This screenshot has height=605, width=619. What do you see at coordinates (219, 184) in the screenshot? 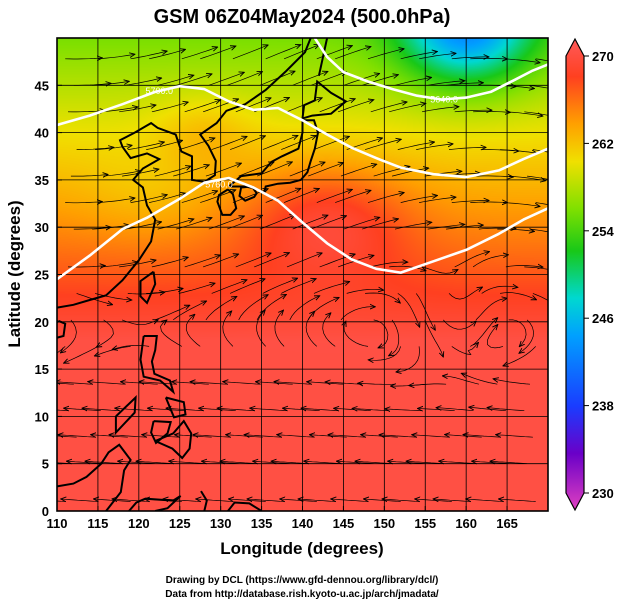
I see `contour-label: 5760.0` at bounding box center [219, 184].